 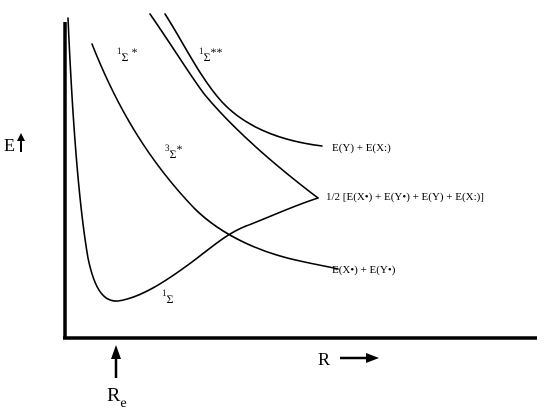 What do you see at coordinates (359, 358) in the screenshot?
I see `x-axis-arrow-icon` at bounding box center [359, 358].